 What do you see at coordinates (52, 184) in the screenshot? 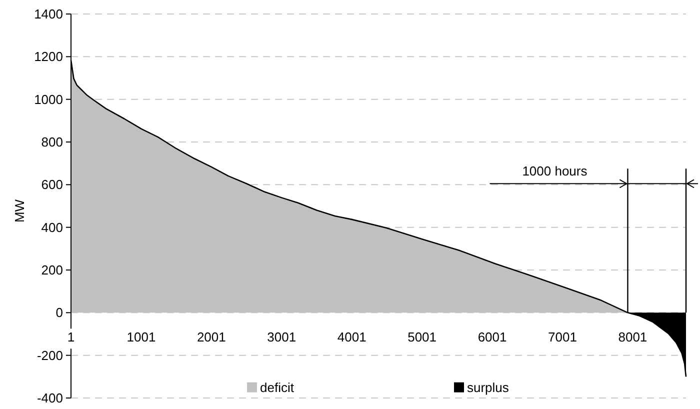
I see `y-tick-label: 600` at bounding box center [52, 184].